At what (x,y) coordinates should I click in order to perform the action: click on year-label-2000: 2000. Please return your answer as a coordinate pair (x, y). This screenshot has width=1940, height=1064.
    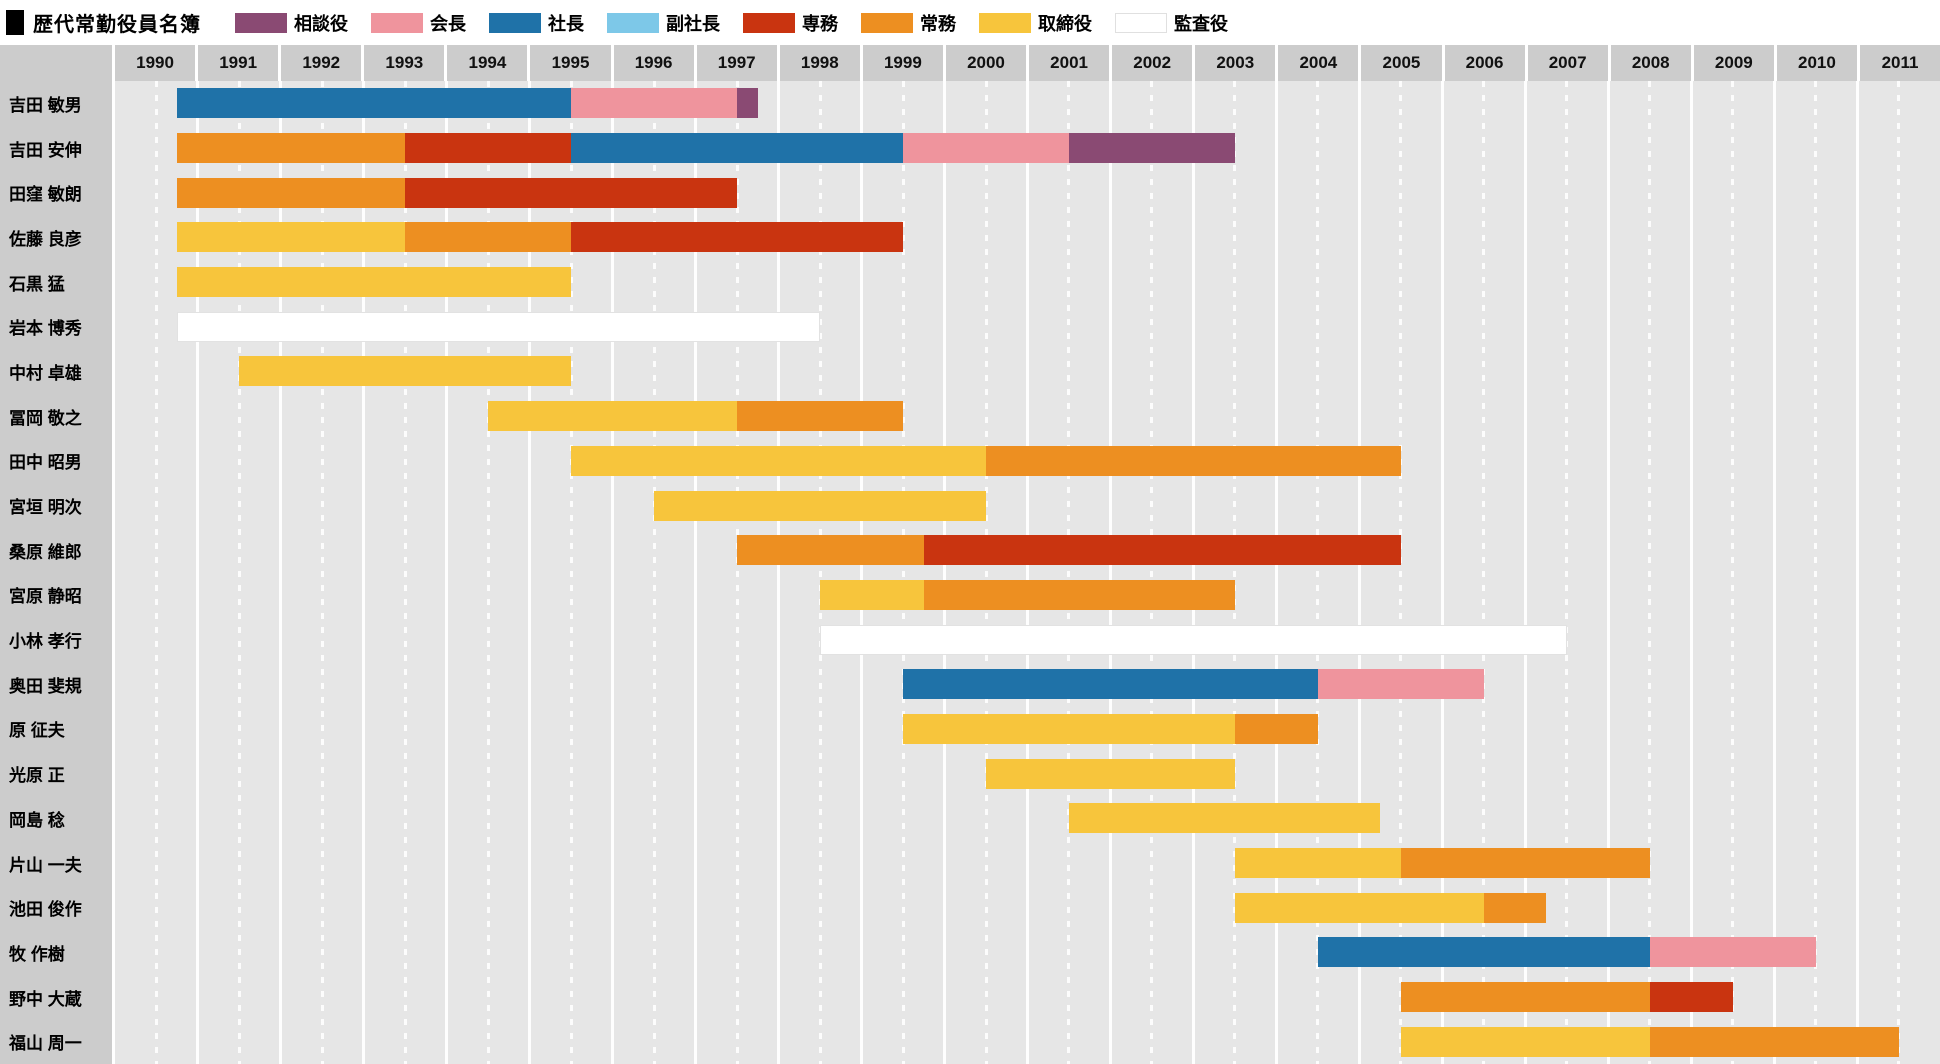
    Looking at the image, I should click on (984, 63).